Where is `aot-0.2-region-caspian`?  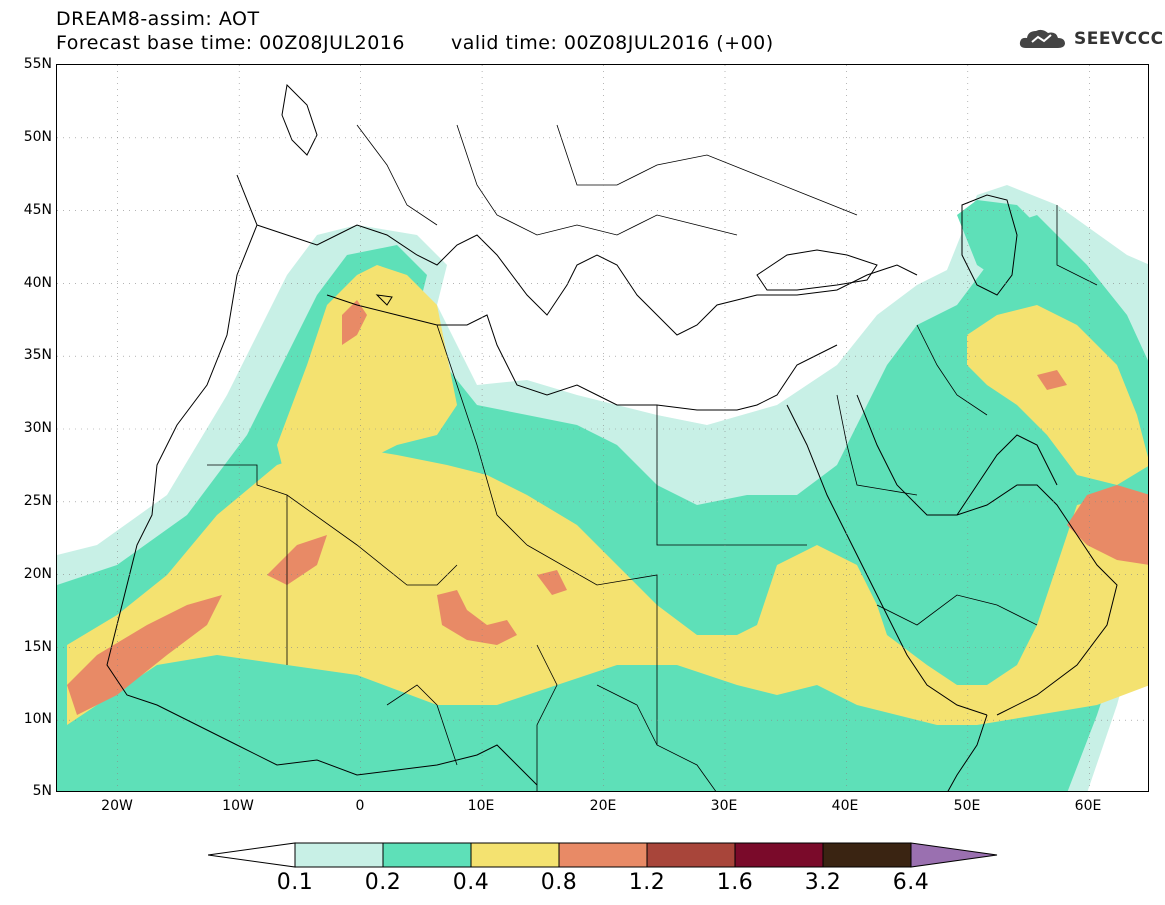 aot-0.2-region-caspian is located at coordinates (1002, 242).